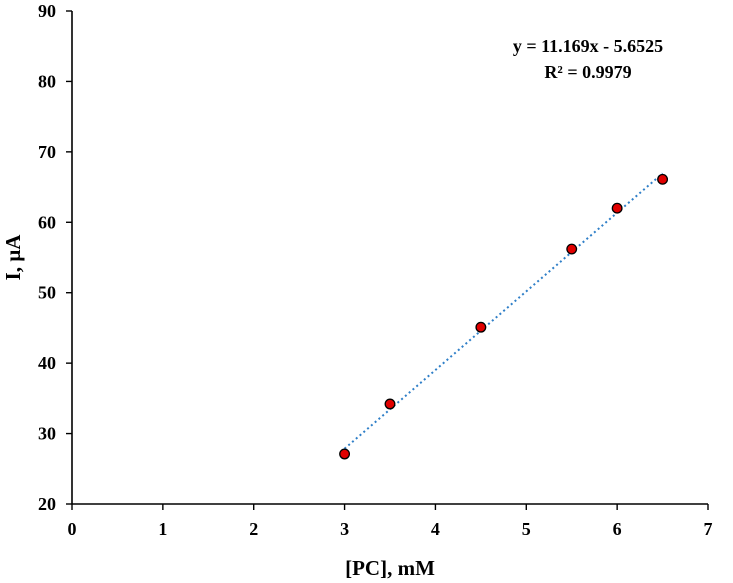  Describe the element at coordinates (55, 257) in the screenshot. I see `y-axis-ticks: 20 30 40 50 60 70 80 90` at that location.